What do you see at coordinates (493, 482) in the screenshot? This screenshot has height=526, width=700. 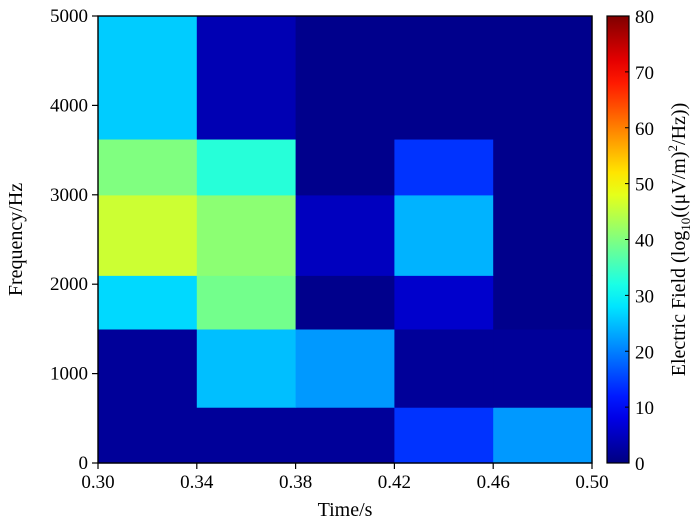 I see `x-tick-label: 0.46` at bounding box center [493, 482].